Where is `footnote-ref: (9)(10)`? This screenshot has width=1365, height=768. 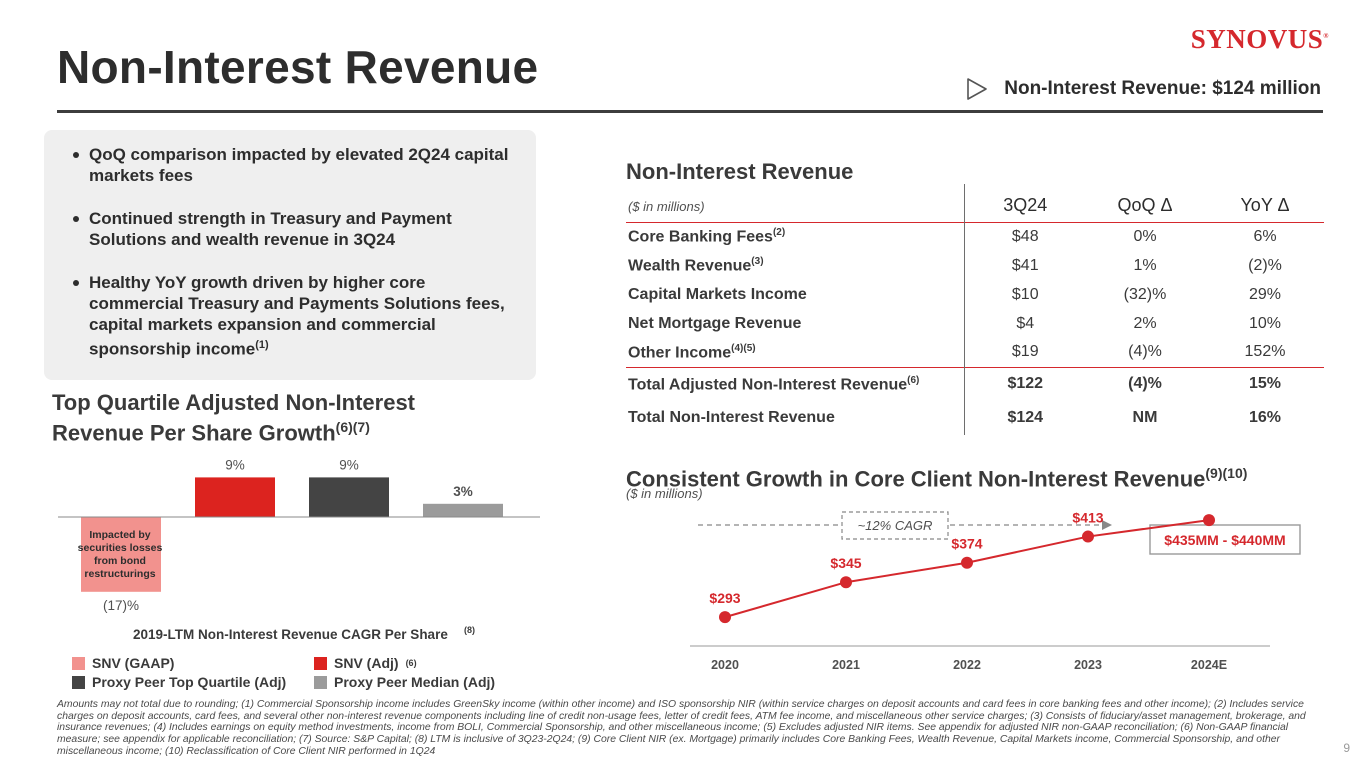
footnote-ref: (9)(10) is located at coordinates (1226, 473).